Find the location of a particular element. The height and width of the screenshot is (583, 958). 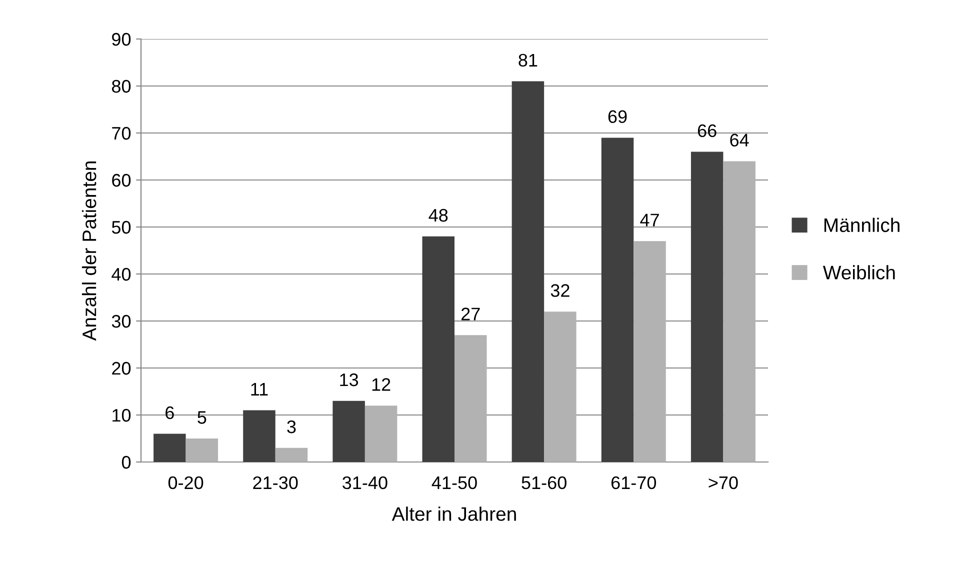

data-label: 81 is located at coordinates (528, 60).